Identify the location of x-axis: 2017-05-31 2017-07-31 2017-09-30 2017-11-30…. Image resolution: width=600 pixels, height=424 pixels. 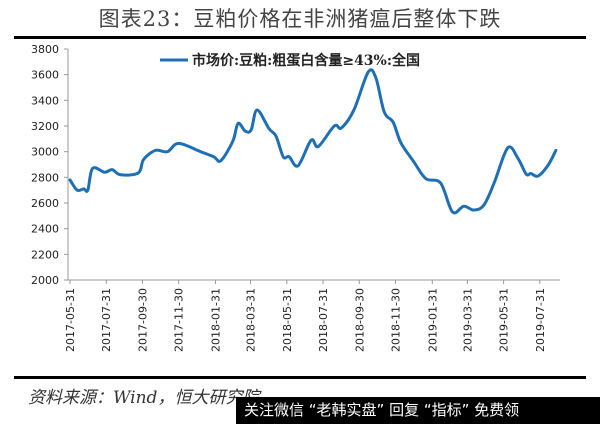
(312, 315).